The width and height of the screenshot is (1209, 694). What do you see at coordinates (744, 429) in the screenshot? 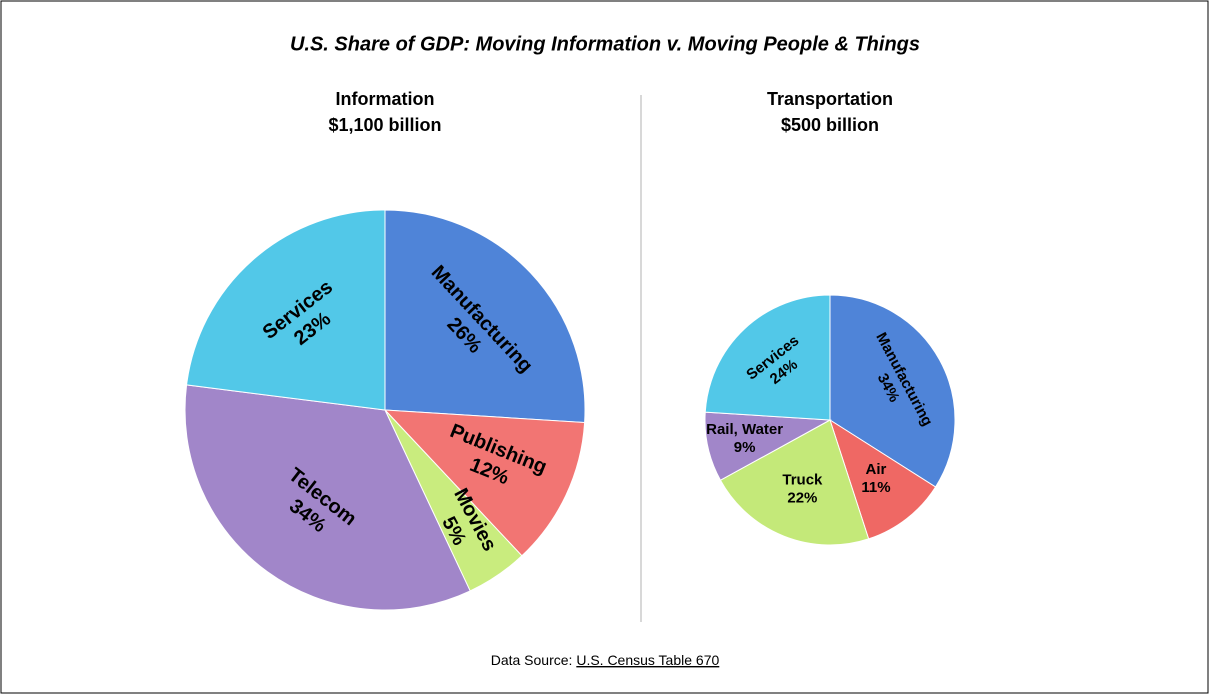
I see `slice-name: Rail, Water` at bounding box center [744, 429].